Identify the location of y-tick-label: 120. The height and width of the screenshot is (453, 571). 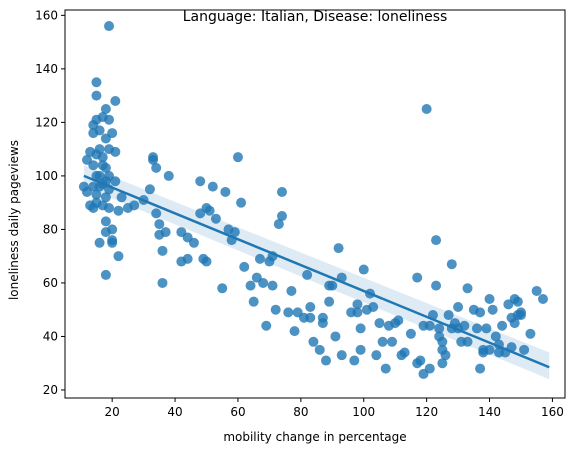
(46, 122).